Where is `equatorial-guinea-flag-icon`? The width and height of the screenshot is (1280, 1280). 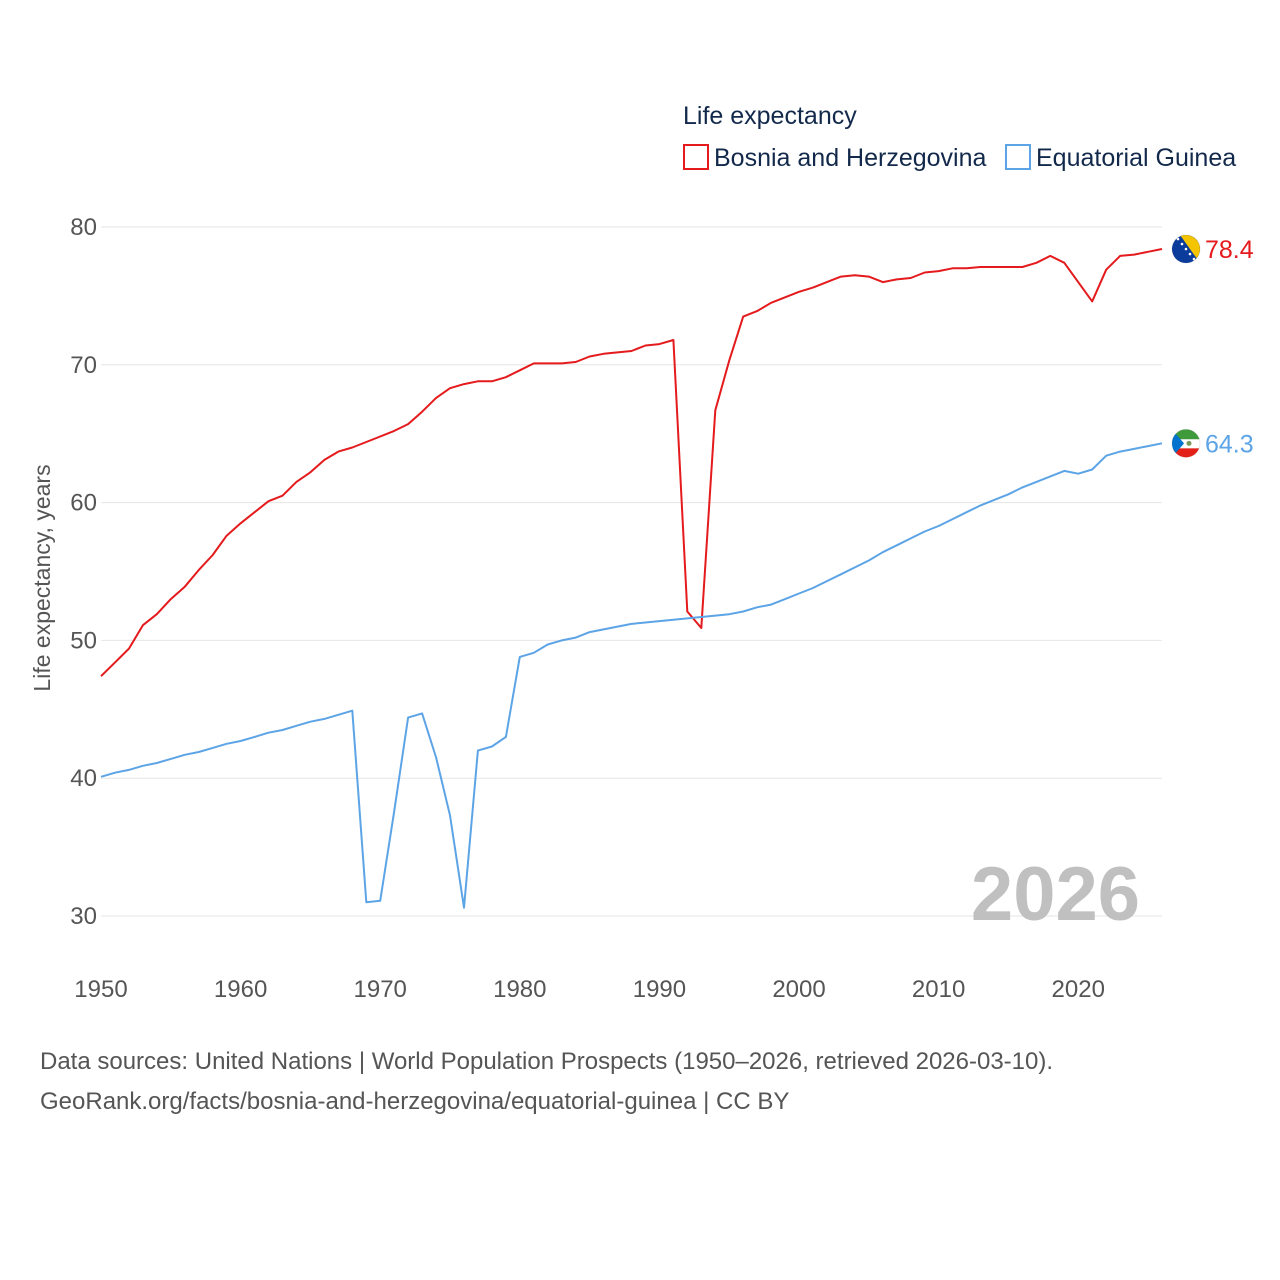
equatorial-guinea-flag-icon is located at coordinates (1186, 443).